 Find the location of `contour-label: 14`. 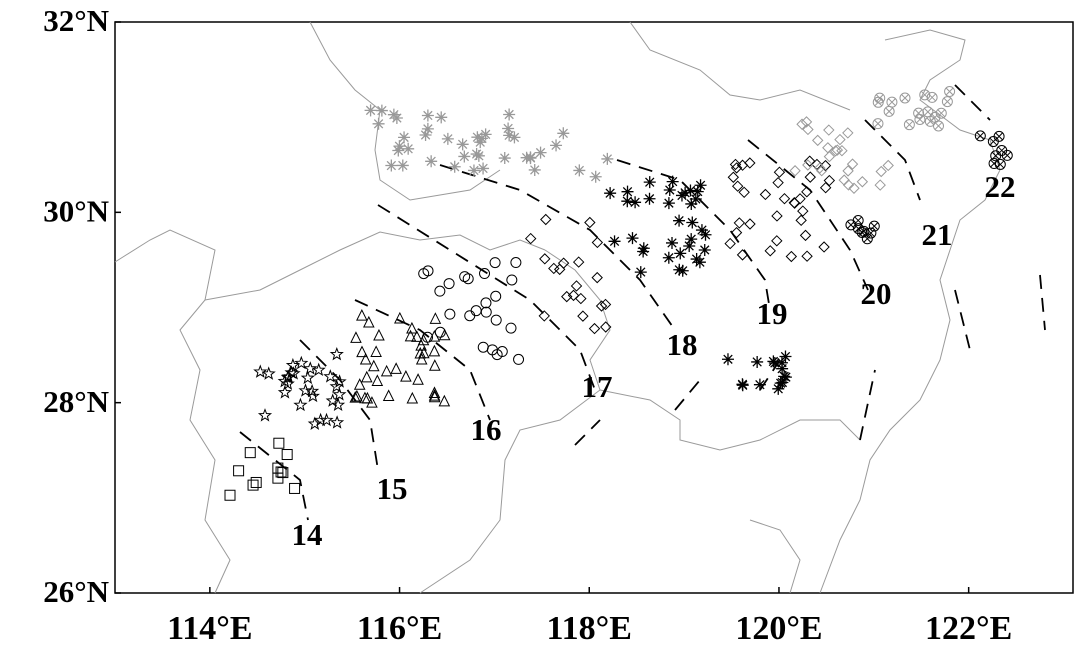

contour-label: 14 is located at coordinates (307, 534).